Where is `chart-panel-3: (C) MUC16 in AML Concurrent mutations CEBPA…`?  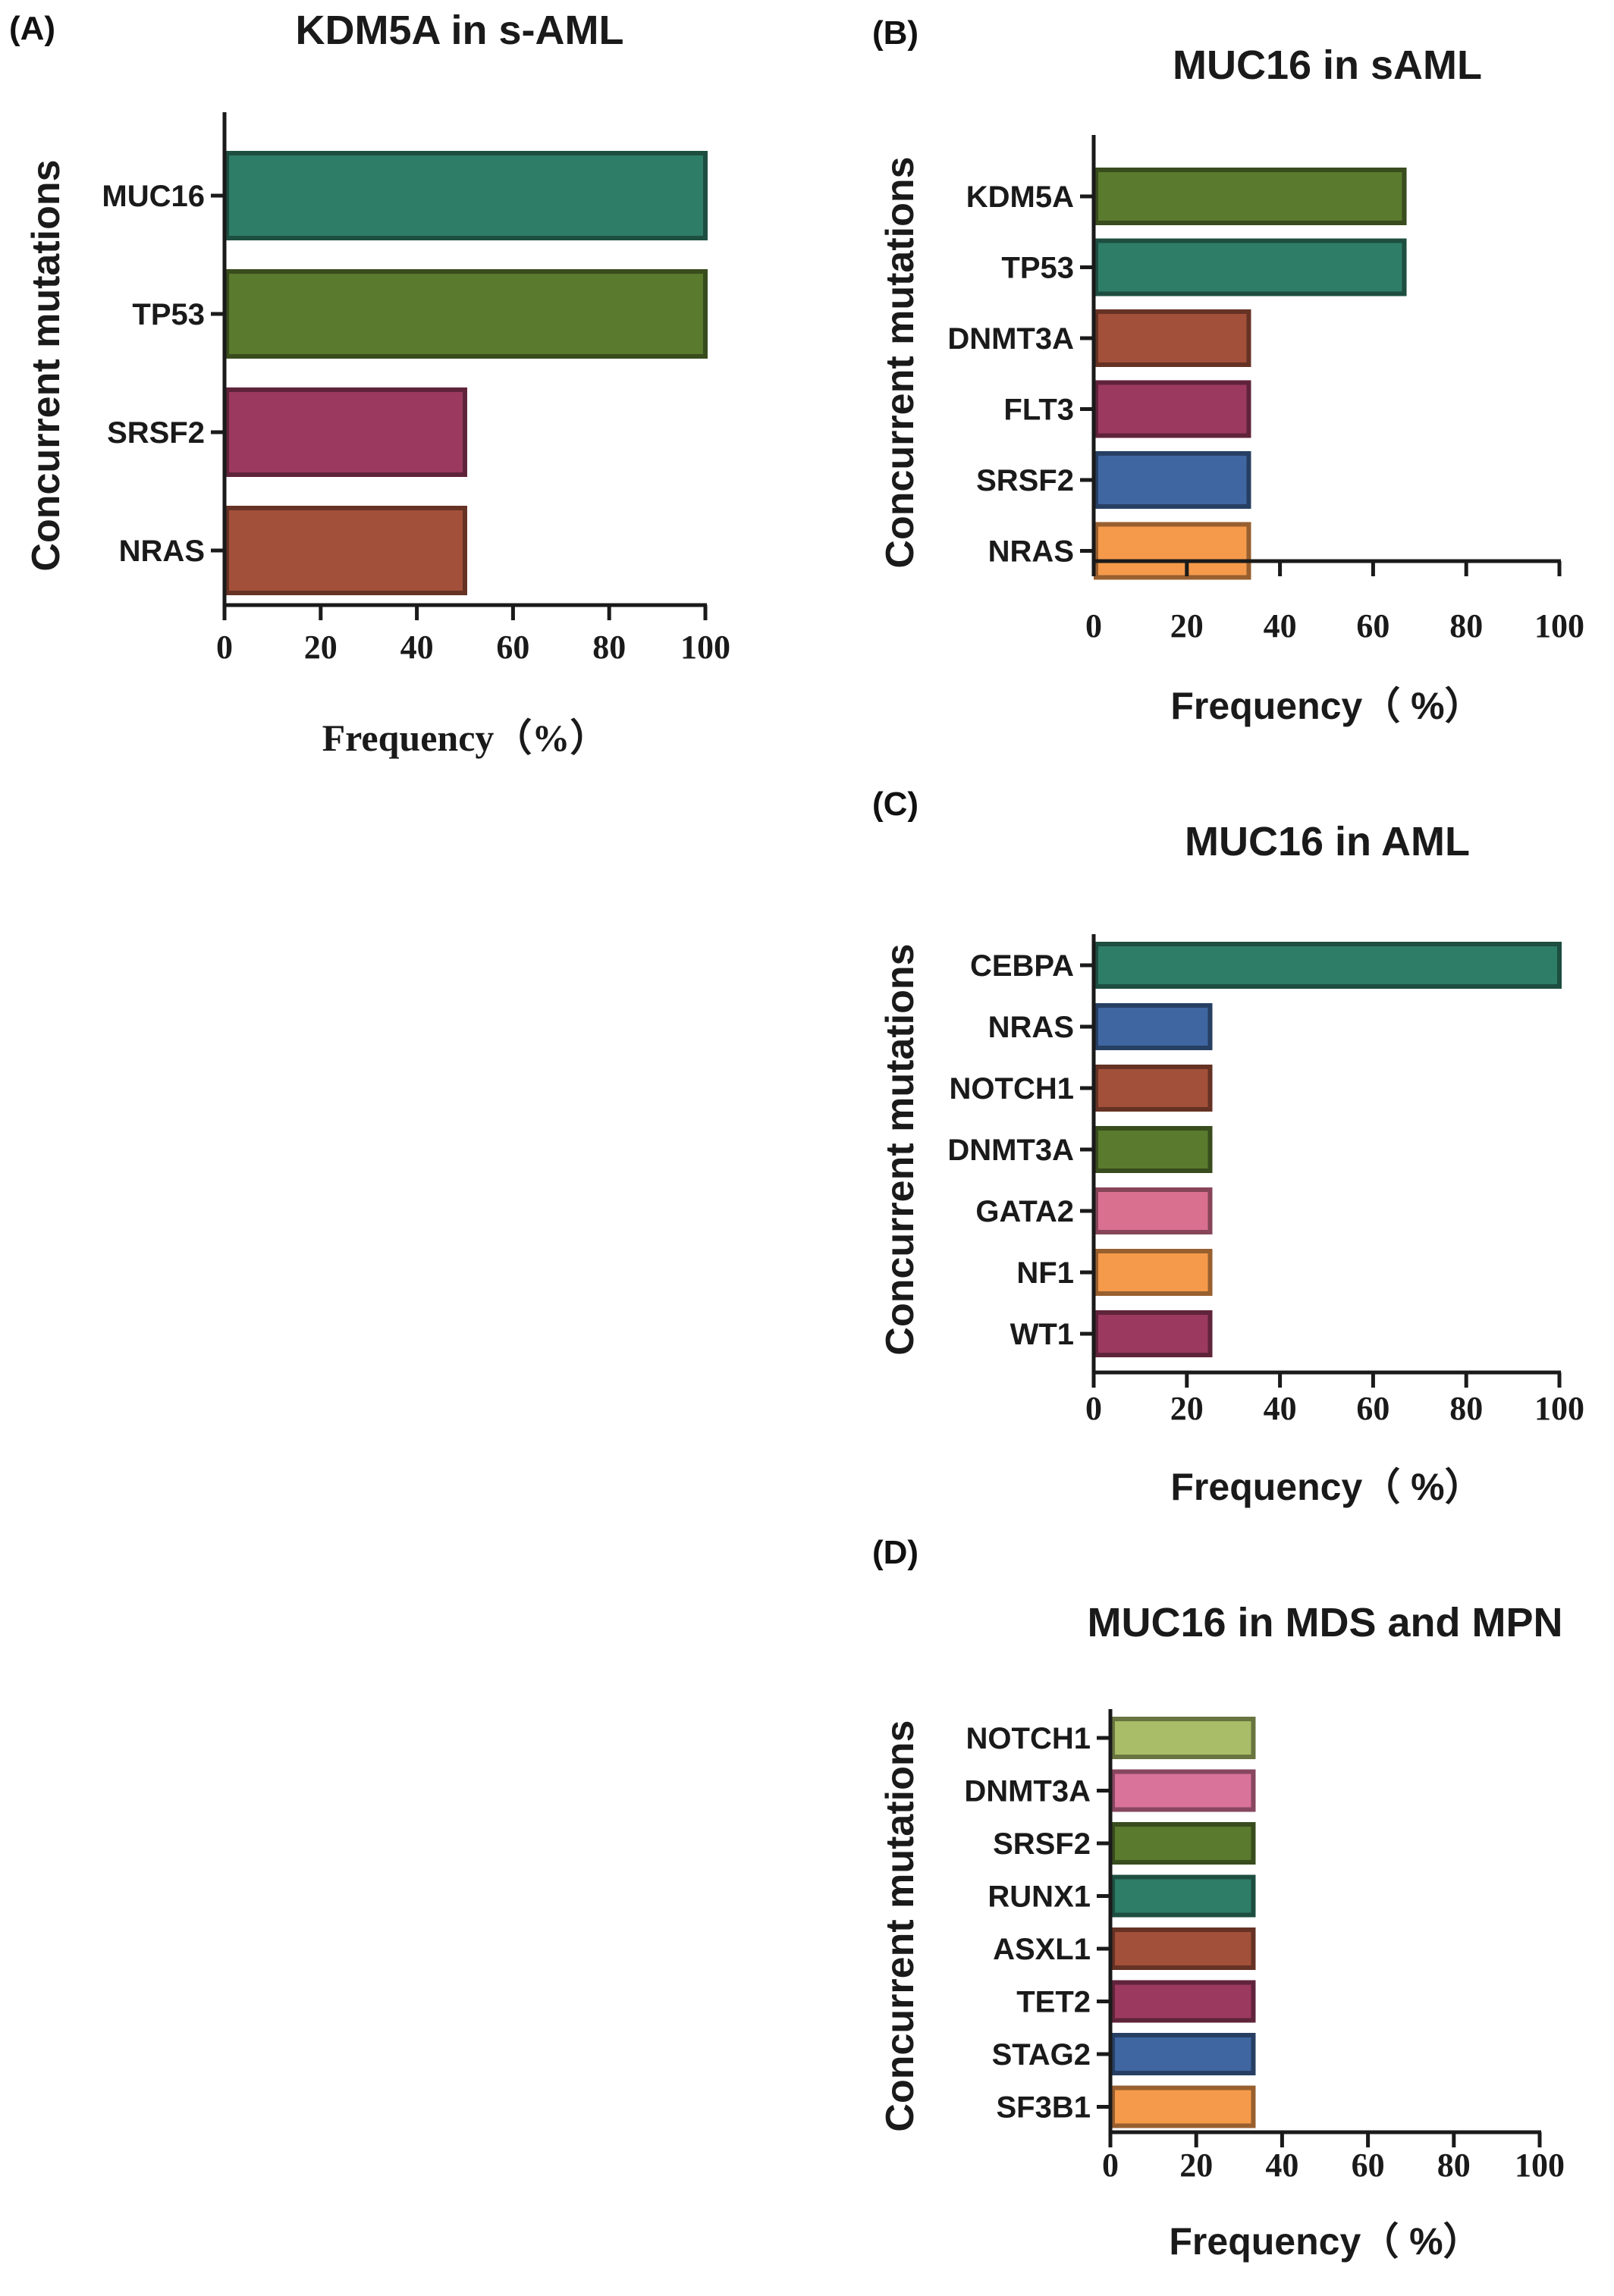 chart-panel-3: (C) MUC16 in AML Concurrent mutations CEBPA… is located at coordinates (1228, 1147).